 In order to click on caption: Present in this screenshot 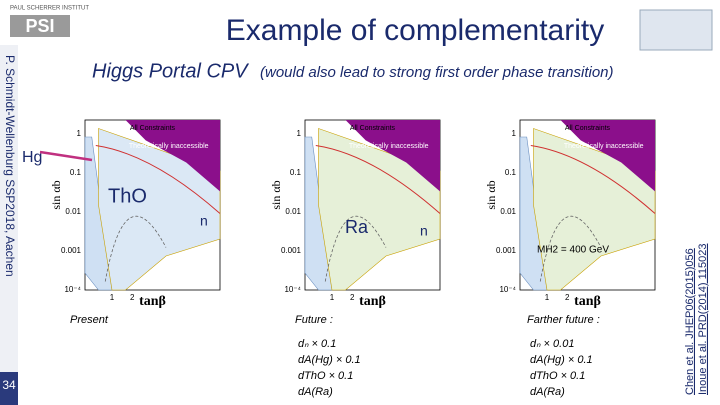, I will do `click(89, 320)`.